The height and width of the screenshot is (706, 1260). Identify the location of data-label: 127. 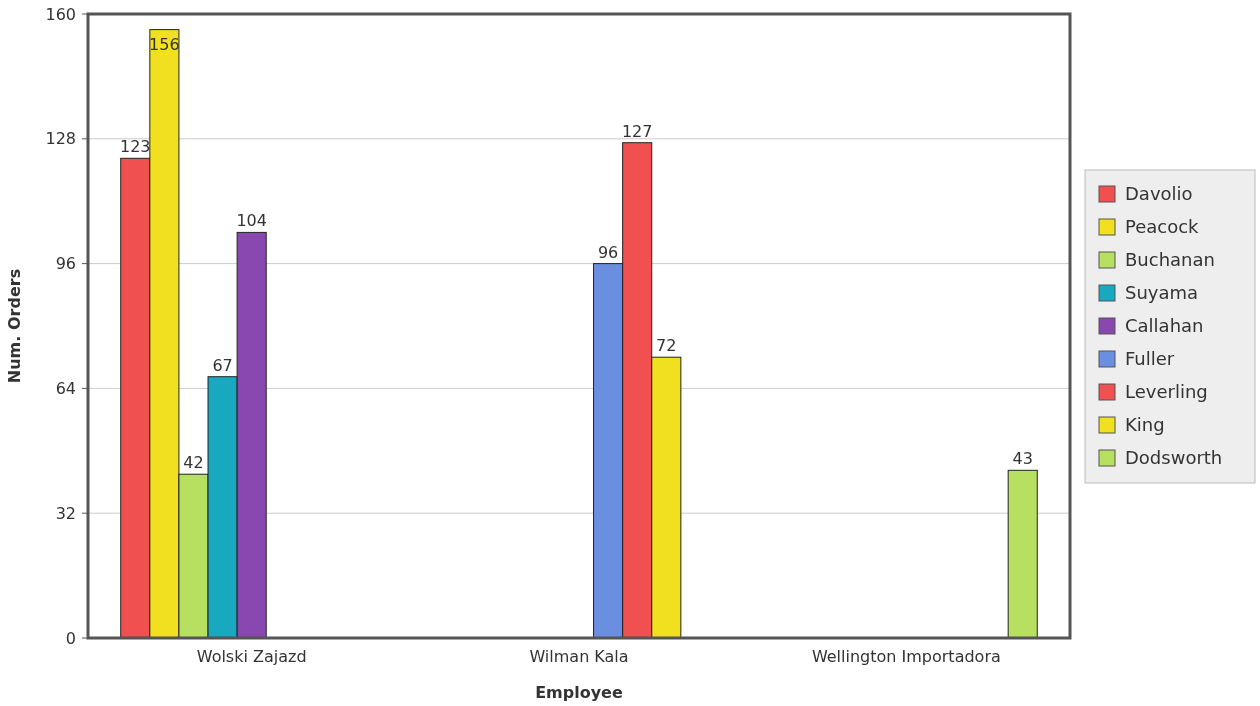
(637, 131).